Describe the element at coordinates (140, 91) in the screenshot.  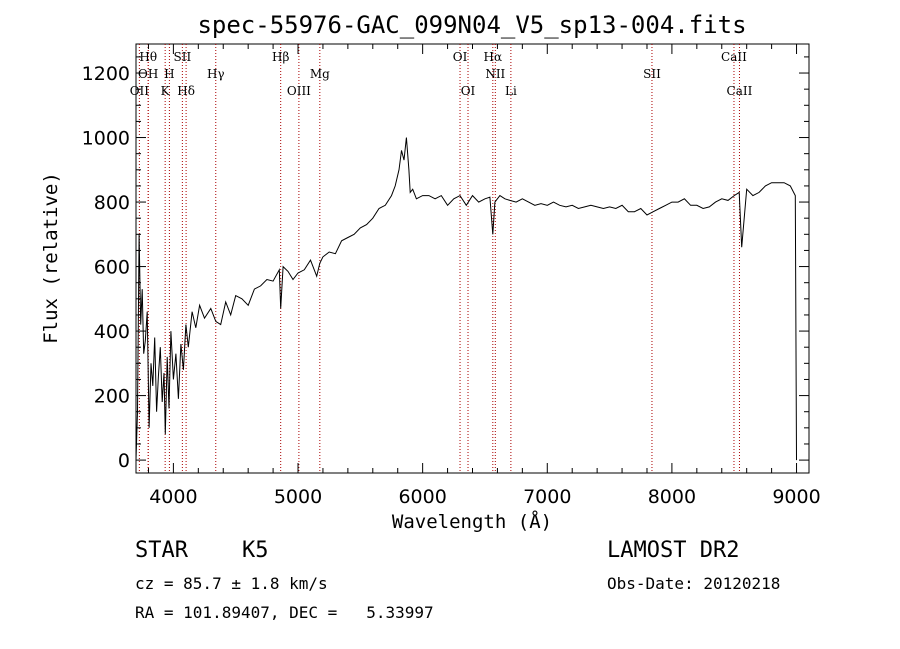
I see `marker-label-2: OII` at that location.